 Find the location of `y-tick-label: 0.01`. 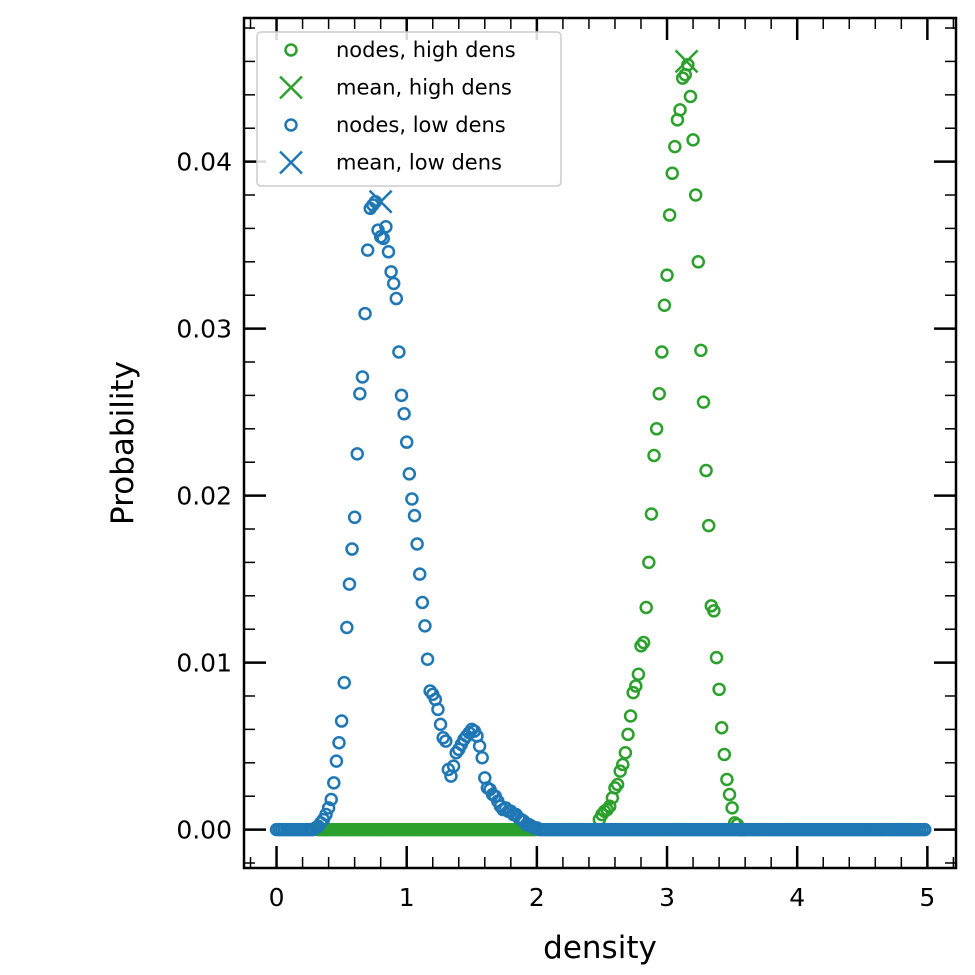

y-tick-label: 0.01 is located at coordinates (204, 663).